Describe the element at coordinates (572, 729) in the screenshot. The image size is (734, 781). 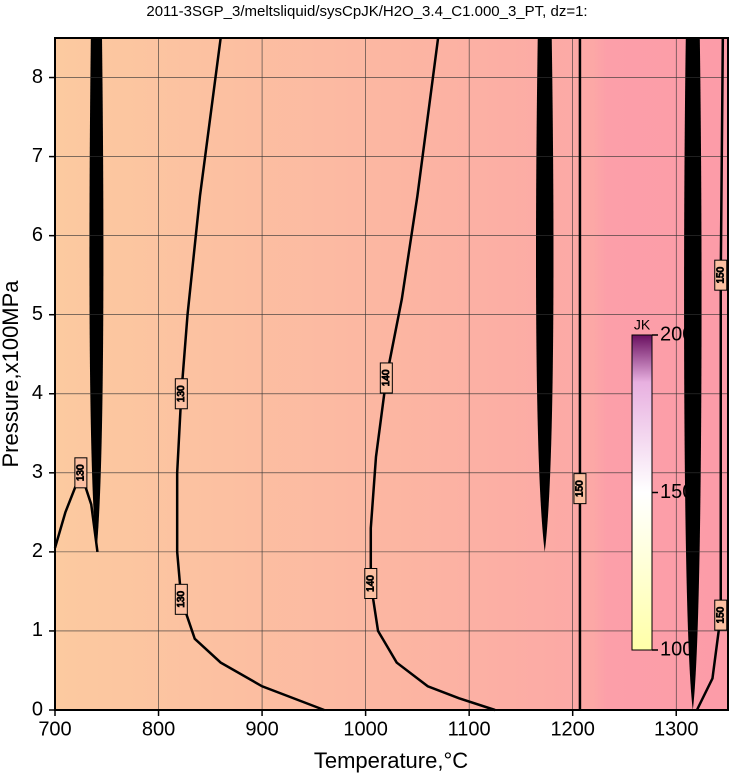
I see `x-tick-label: 1200` at that location.